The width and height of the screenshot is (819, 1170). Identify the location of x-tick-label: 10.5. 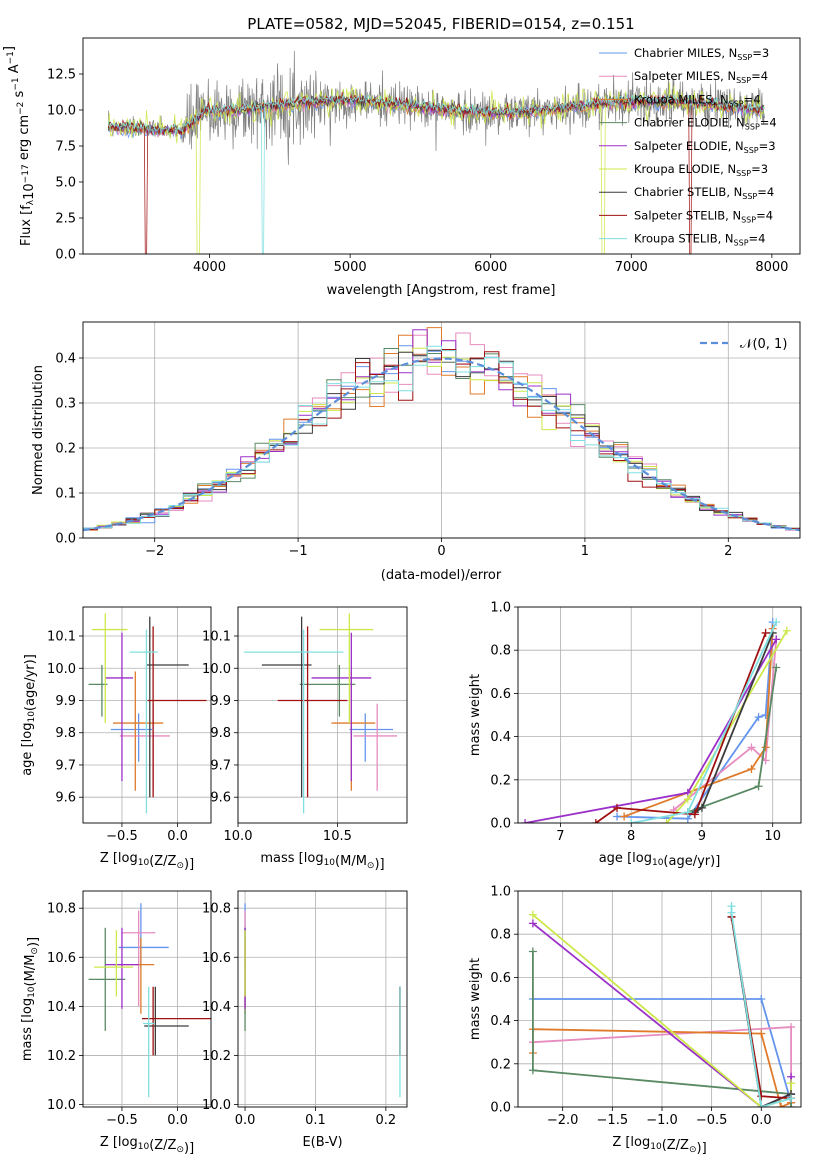
(337, 836).